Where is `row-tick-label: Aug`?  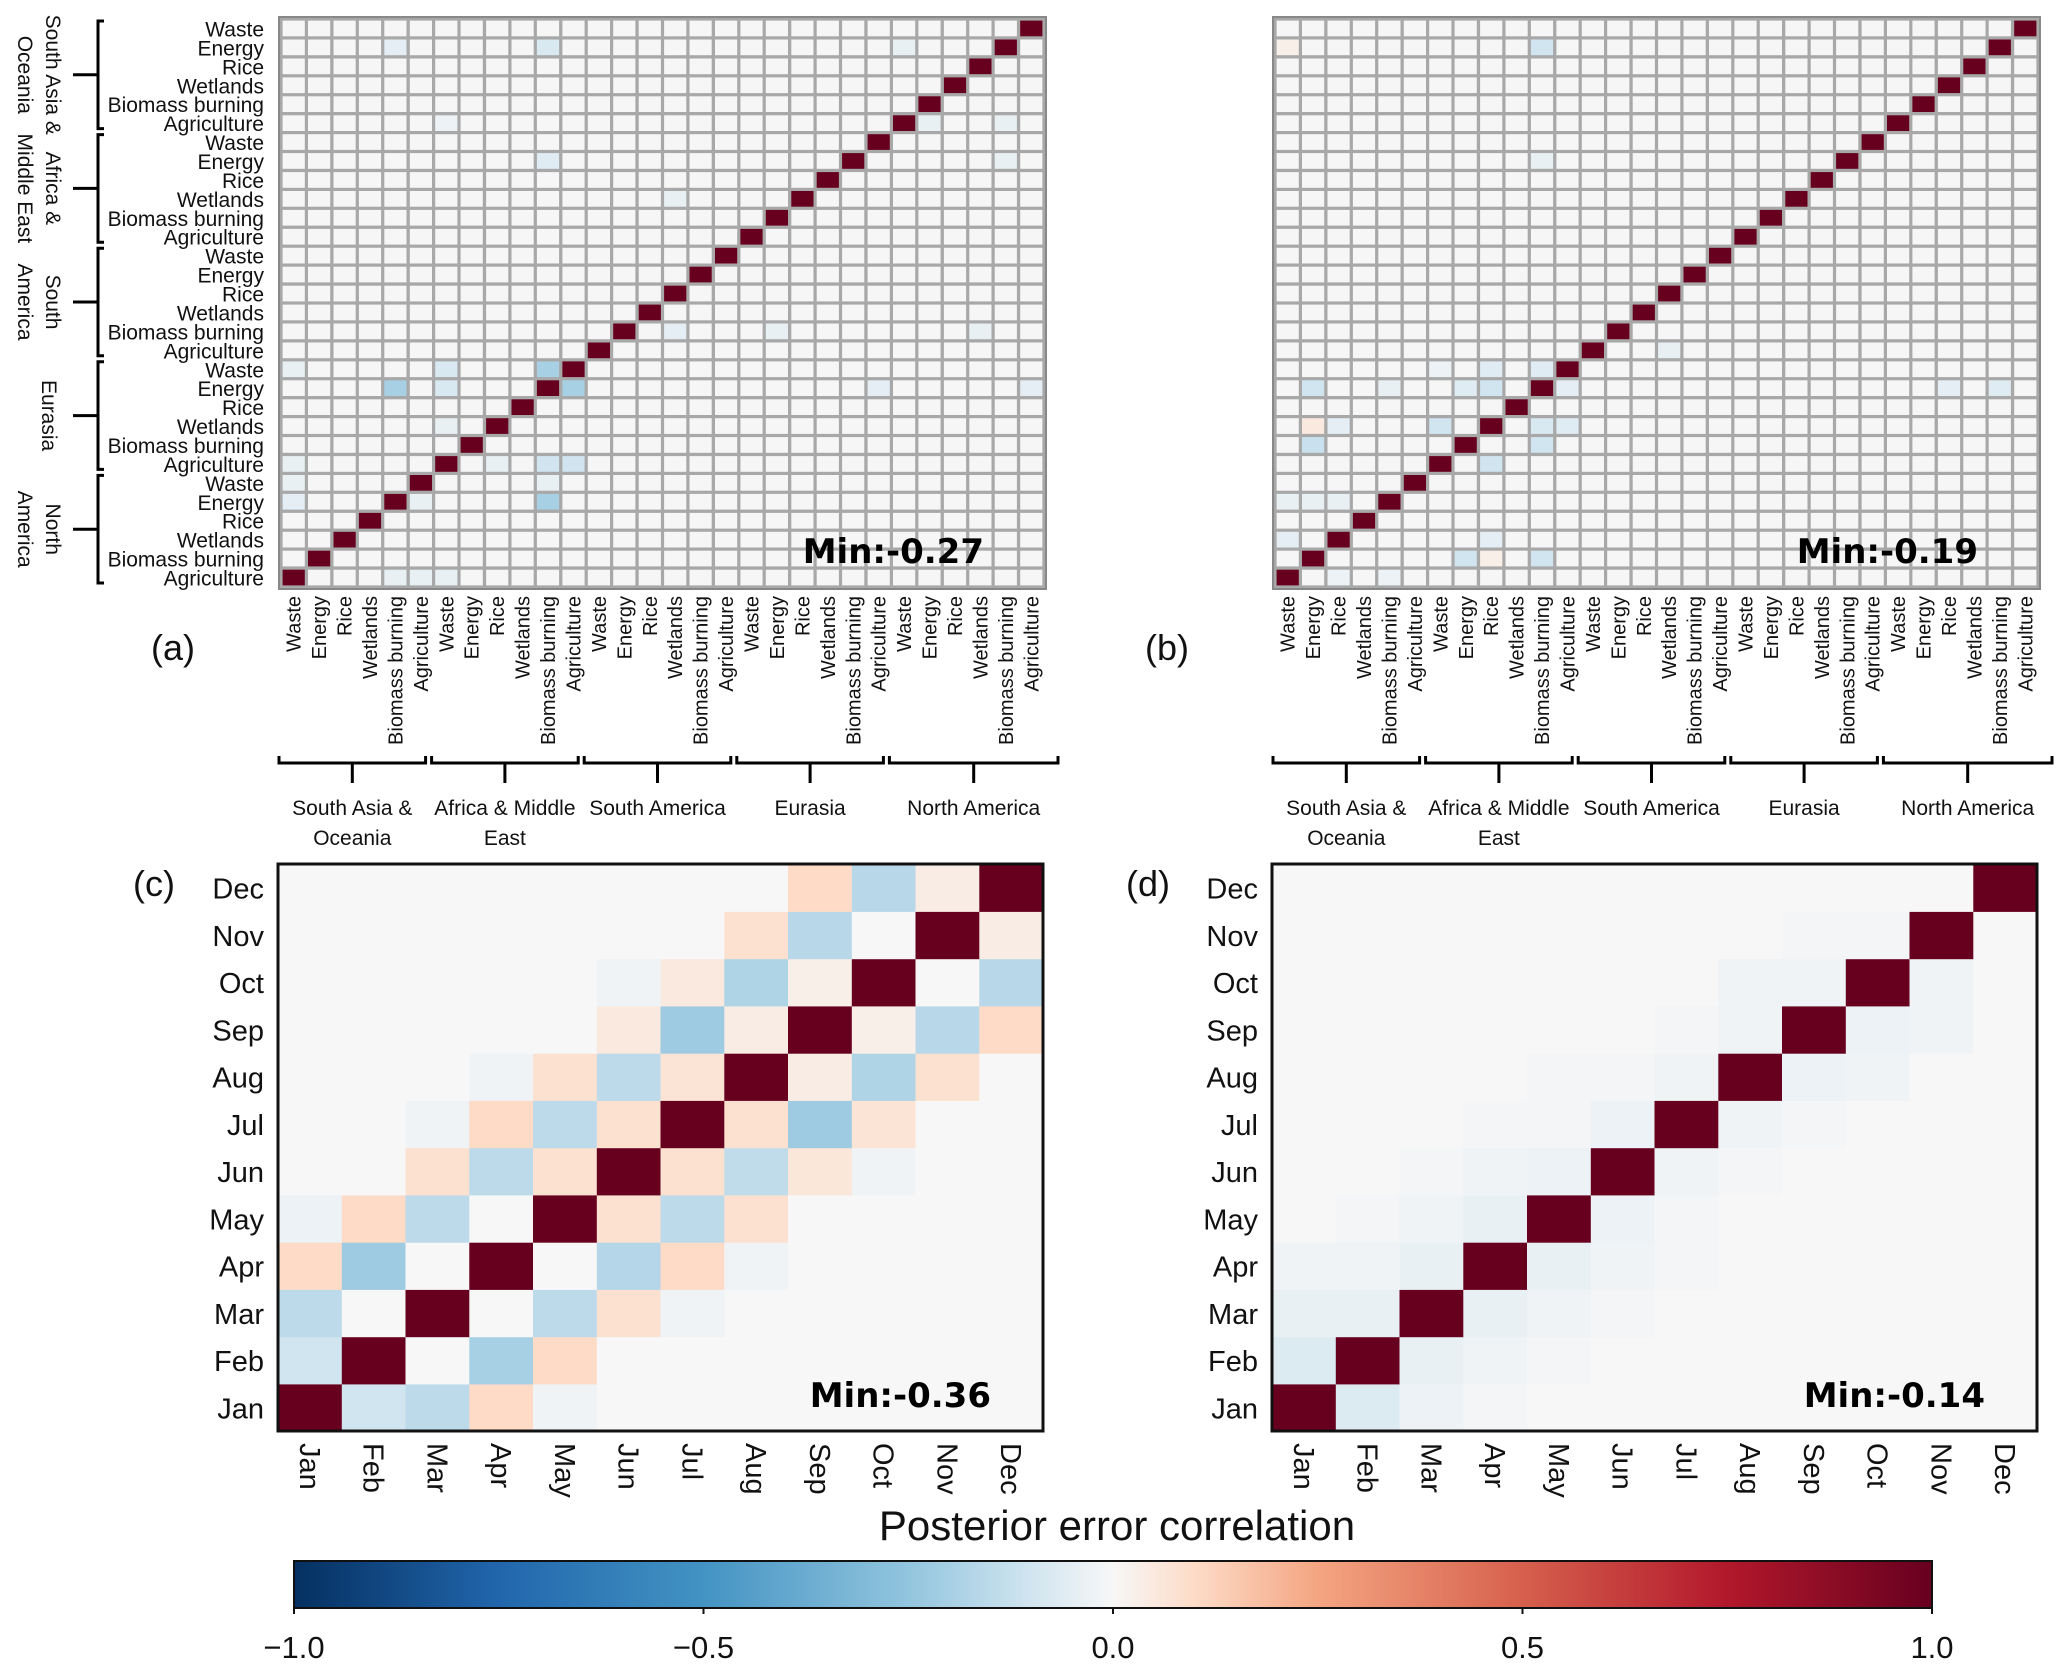
row-tick-label: Aug is located at coordinates (1232, 1079).